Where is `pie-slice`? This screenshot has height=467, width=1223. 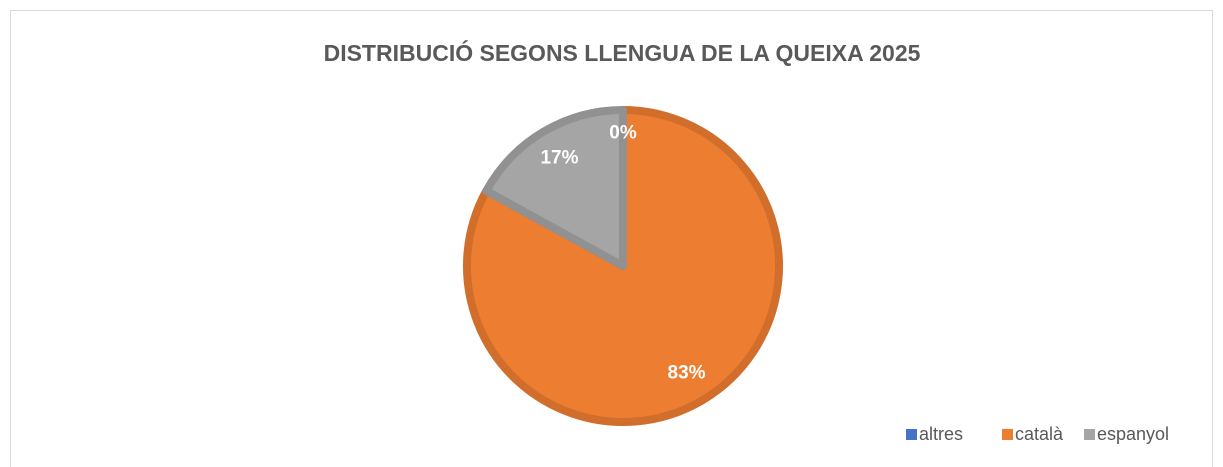
pie-slice is located at coordinates (554, 188).